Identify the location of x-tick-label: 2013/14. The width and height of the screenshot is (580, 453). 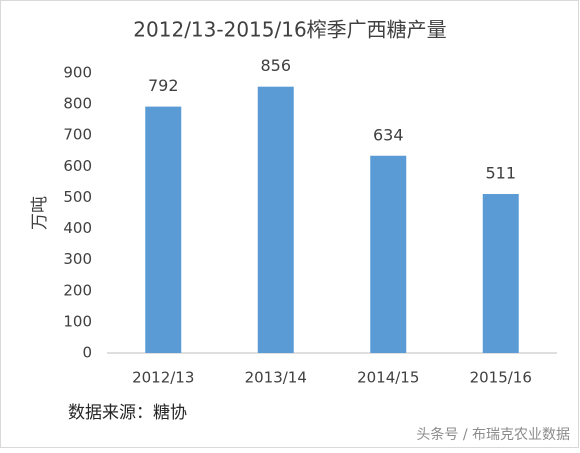
(276, 378).